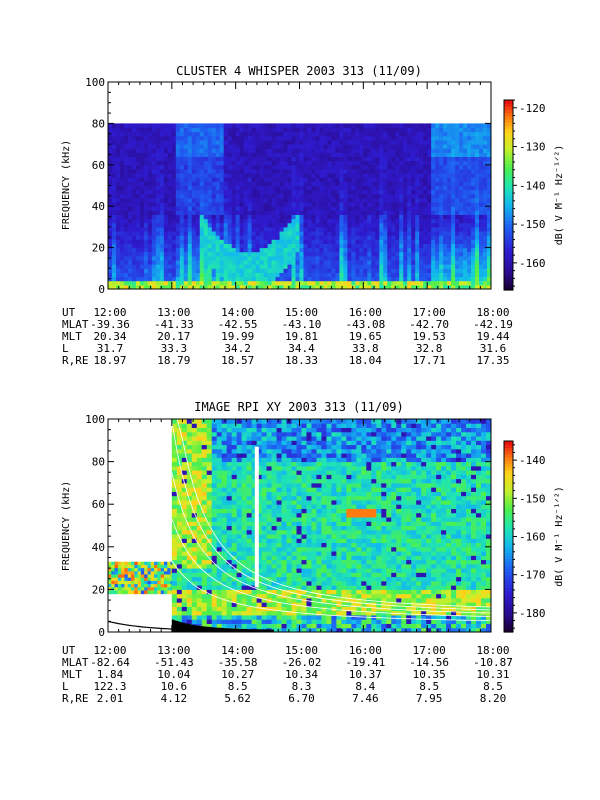 The image size is (600, 800). What do you see at coordinates (237, 336) in the screenshot?
I see `whisper-ephemeris-value: 19.99` at bounding box center [237, 336].